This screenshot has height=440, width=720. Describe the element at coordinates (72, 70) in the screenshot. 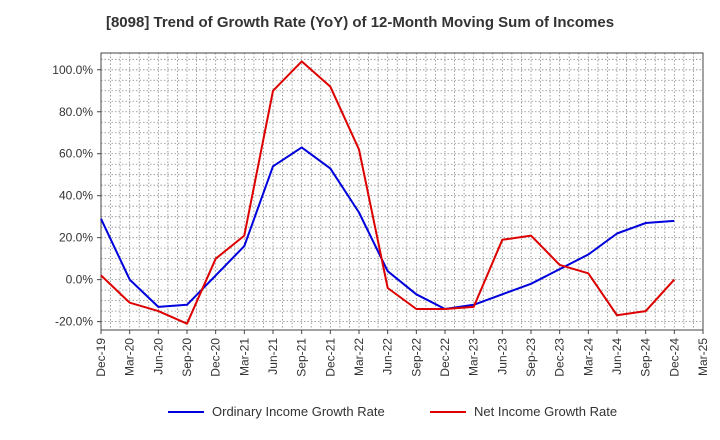

I see `y-tick-label: 100.0%` at that location.